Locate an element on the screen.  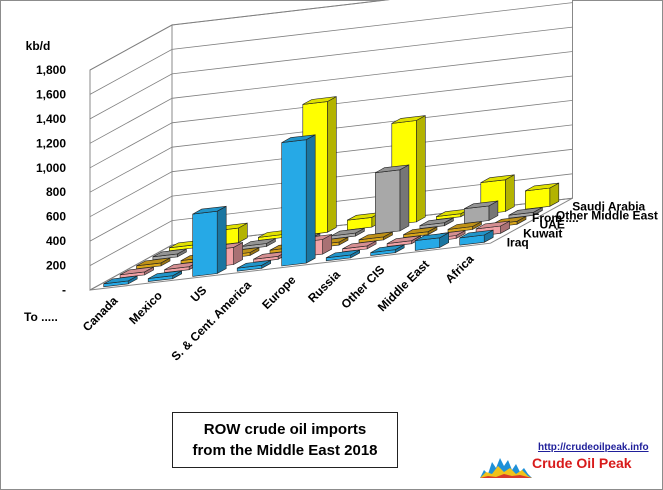
category-label: Russia is located at coordinates (324, 286).